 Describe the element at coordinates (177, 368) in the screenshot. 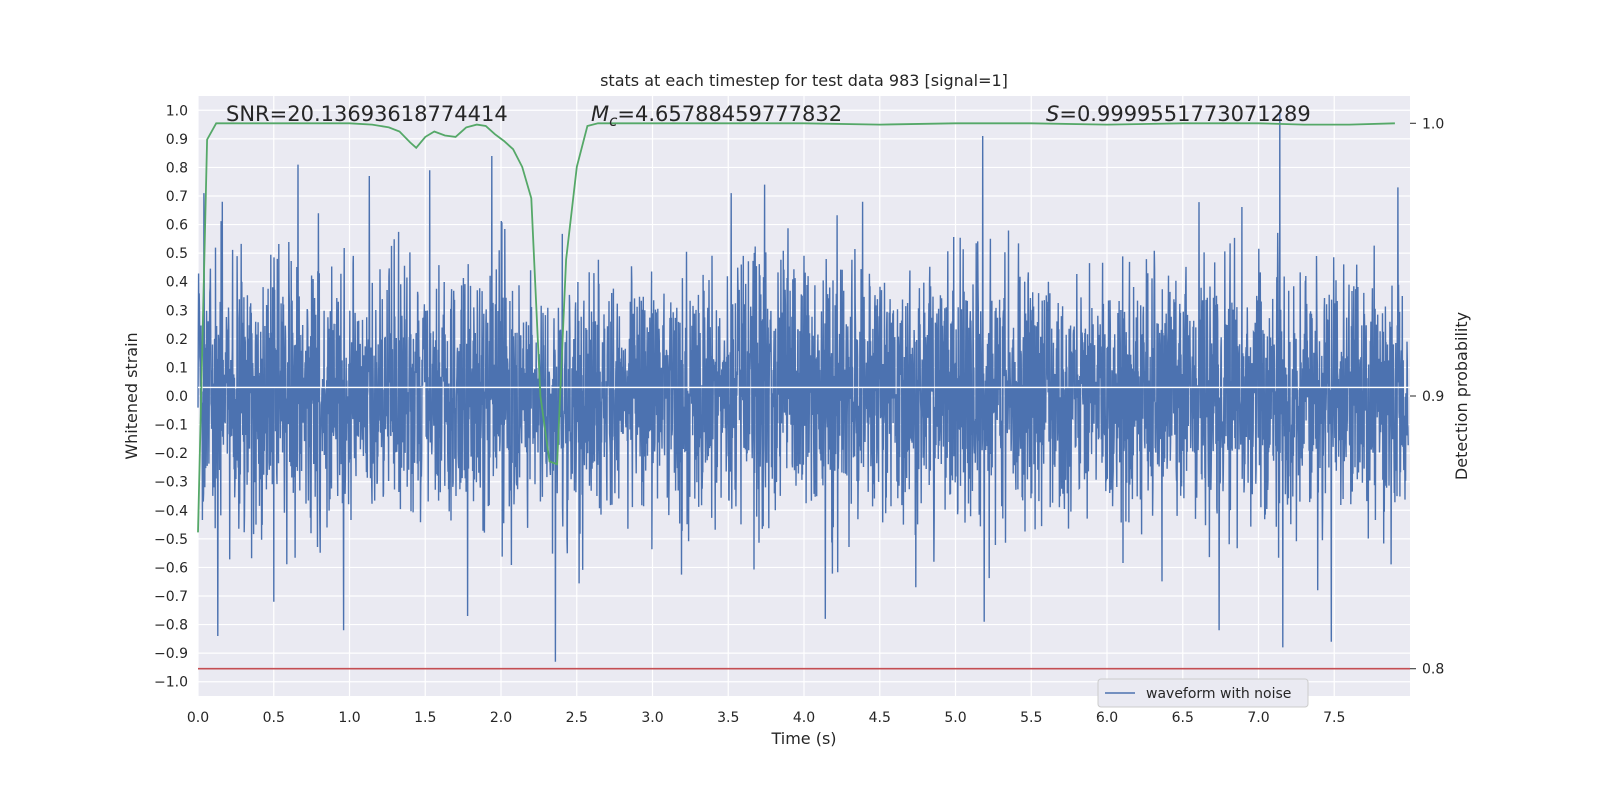

I see `y-tick-label: 0.1` at that location.